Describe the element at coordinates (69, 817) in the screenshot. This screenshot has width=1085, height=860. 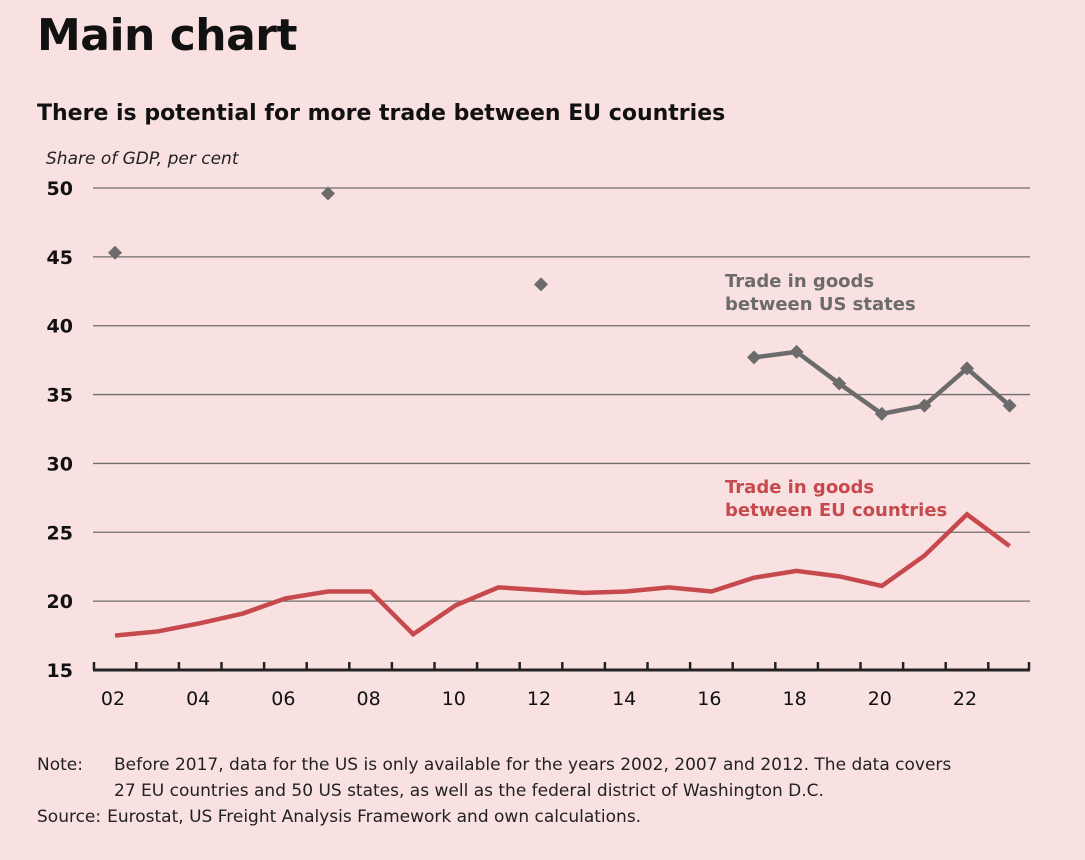
I see `source-label: Source:` at that location.